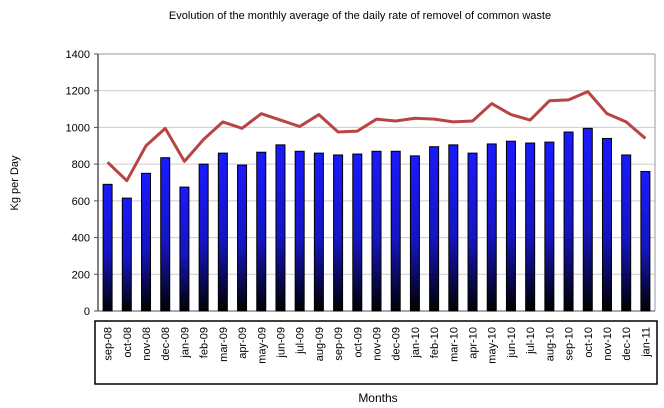 Image resolution: width=664 pixels, height=408 pixels. What do you see at coordinates (589, 342) in the screenshot?
I see `x-tick-label: oct-10` at bounding box center [589, 342].